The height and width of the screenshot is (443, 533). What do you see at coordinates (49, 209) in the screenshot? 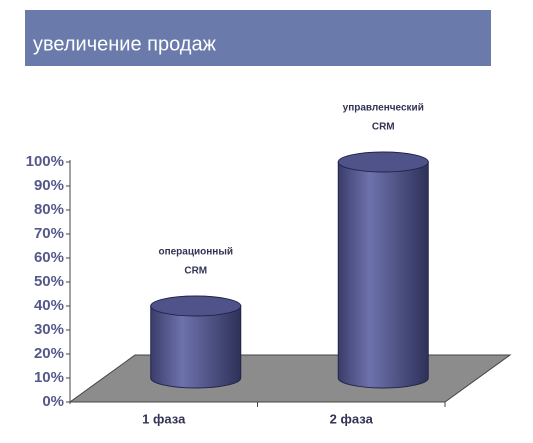
I see `y-tick-label: 80%` at bounding box center [49, 209].